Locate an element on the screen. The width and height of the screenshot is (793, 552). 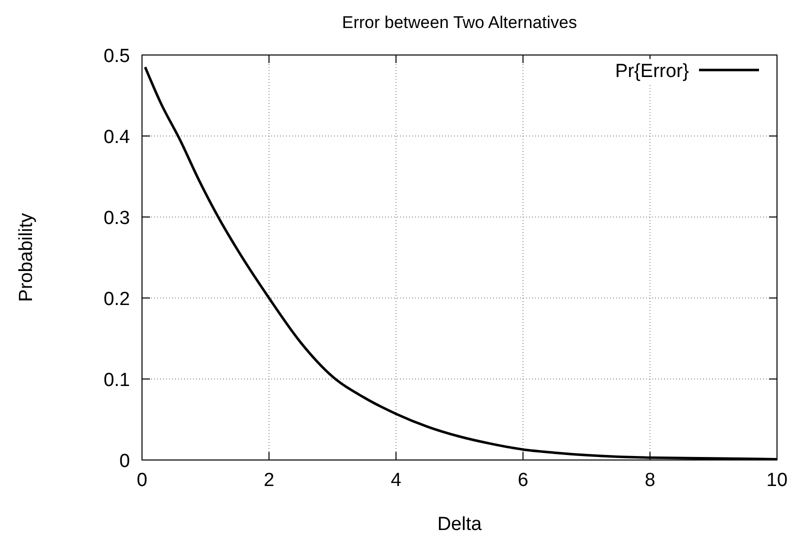
x-tick-label: 10 is located at coordinates (777, 480).